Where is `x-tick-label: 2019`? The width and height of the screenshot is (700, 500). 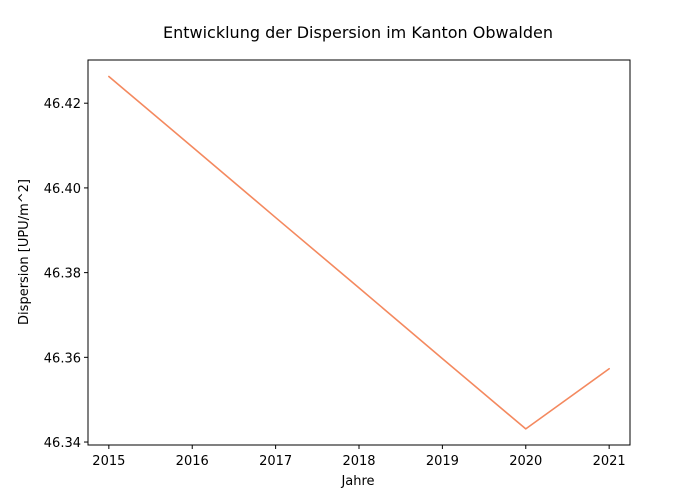 x-tick-label: 2019 is located at coordinates (442, 461).